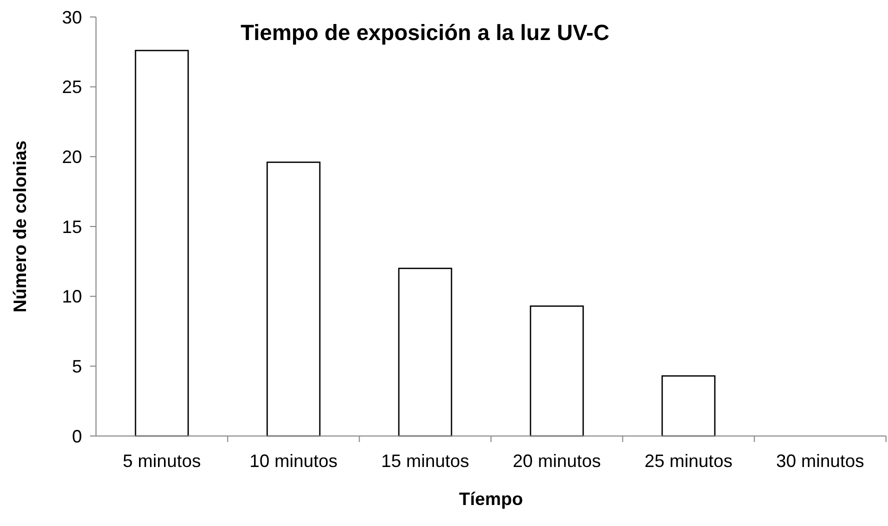  What do you see at coordinates (77, 366) in the screenshot?
I see `y-tick-label: 5` at bounding box center [77, 366].